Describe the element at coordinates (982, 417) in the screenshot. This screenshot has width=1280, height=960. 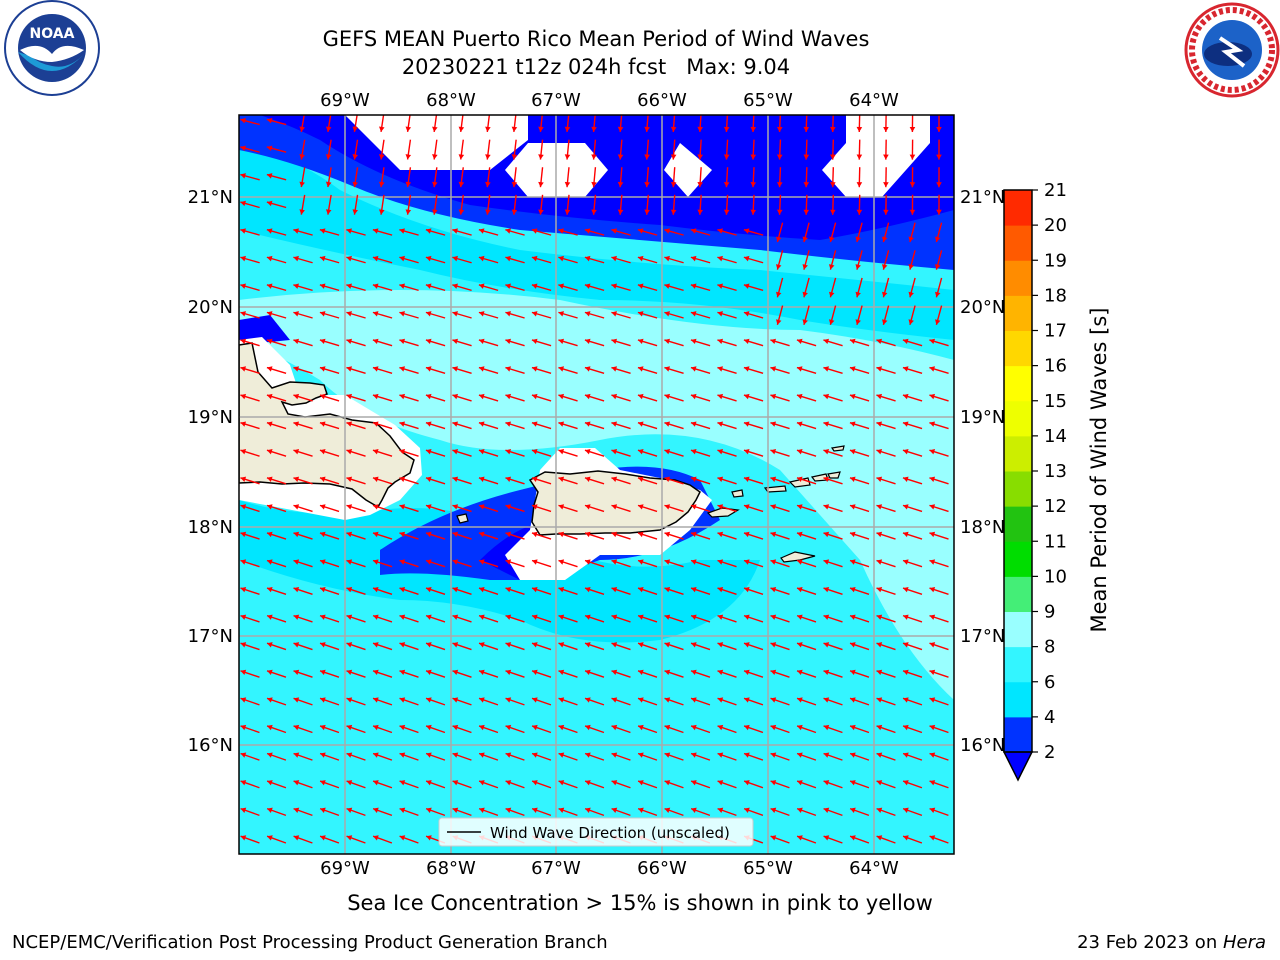
I see `lat-label-right: 19°N` at that location.